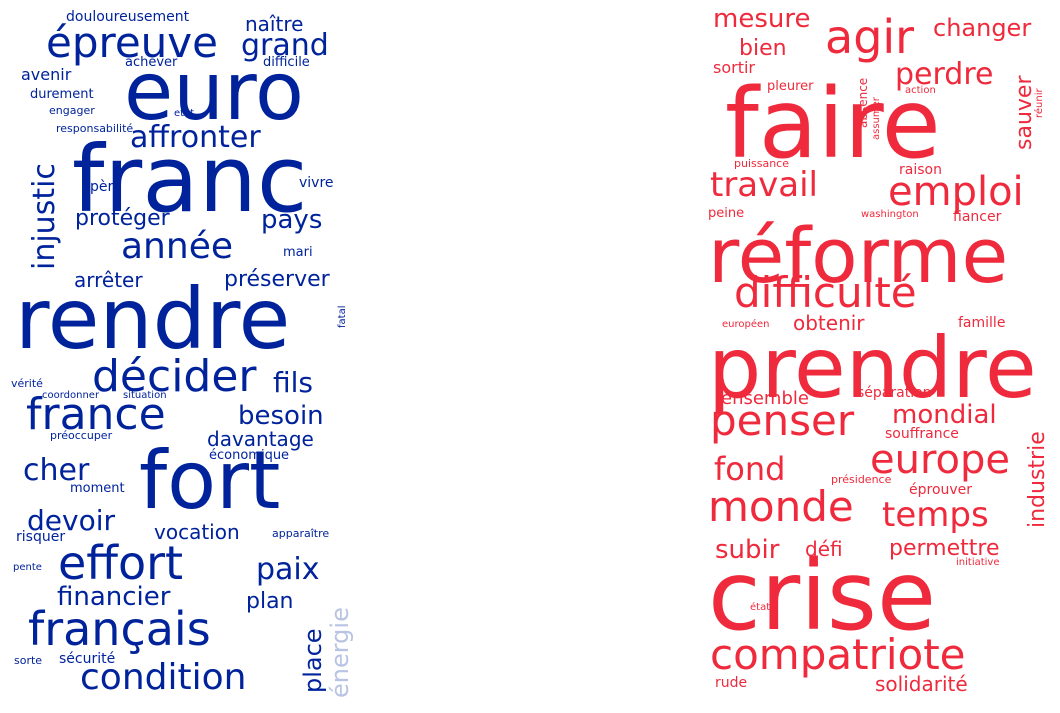  Describe the element at coordinates (781, 506) in the screenshot. I see `word-monde: monde` at that location.